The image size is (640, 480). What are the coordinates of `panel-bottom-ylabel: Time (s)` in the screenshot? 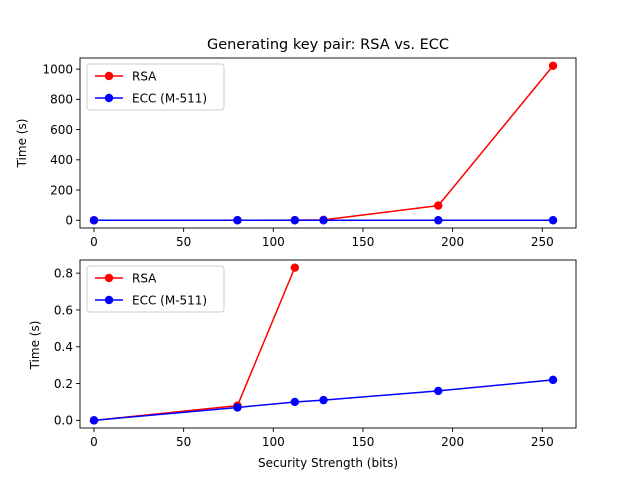 It's located at (35, 346).